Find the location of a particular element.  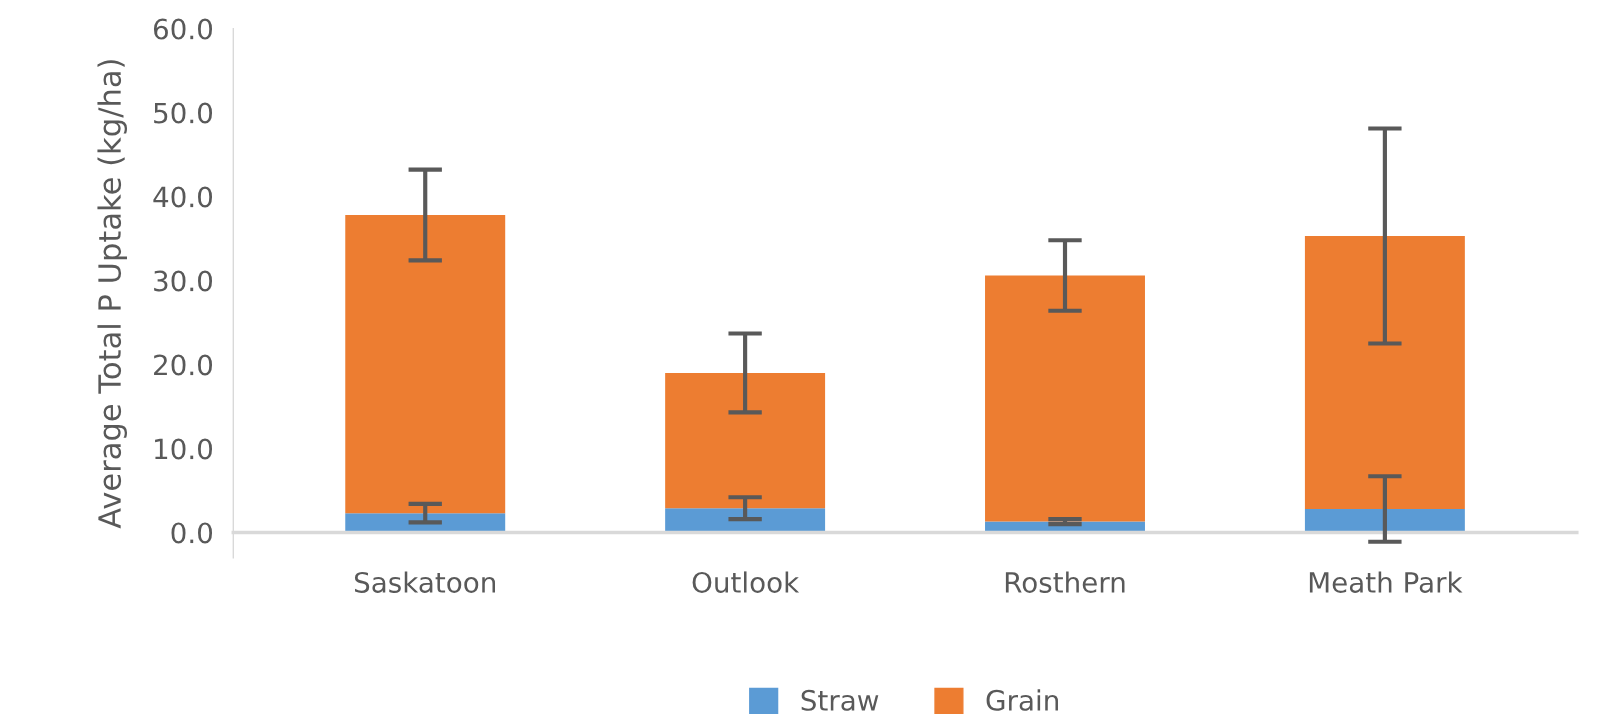

legend-label: Straw is located at coordinates (840, 700).